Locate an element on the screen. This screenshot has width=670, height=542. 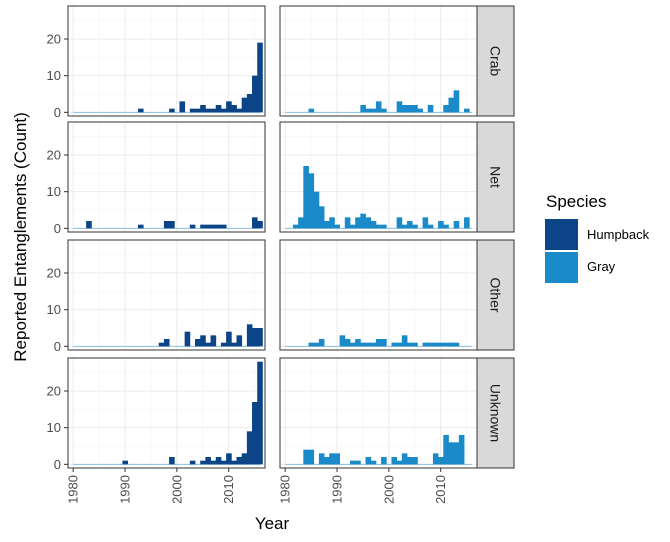
x-axis-title: Year is located at coordinates (272, 523).